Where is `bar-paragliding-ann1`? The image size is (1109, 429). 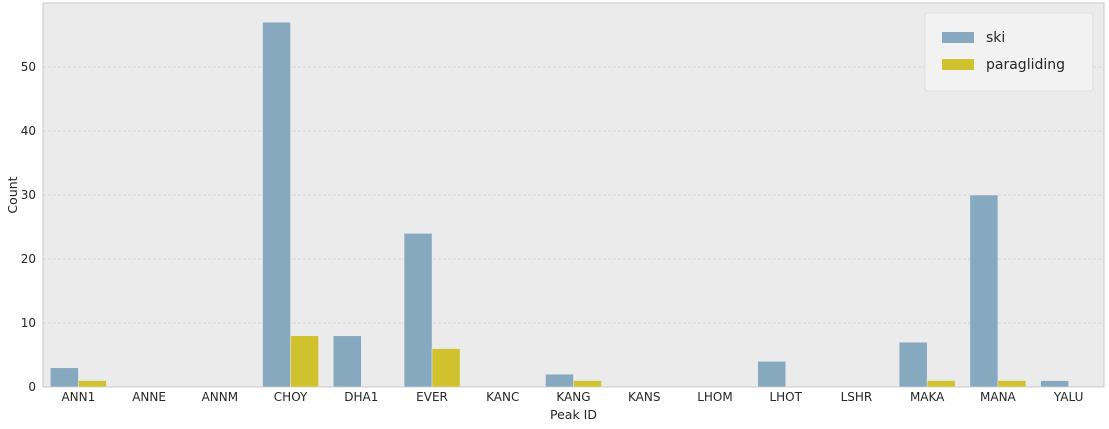
bar-paragliding-ann1 is located at coordinates (92, 384).